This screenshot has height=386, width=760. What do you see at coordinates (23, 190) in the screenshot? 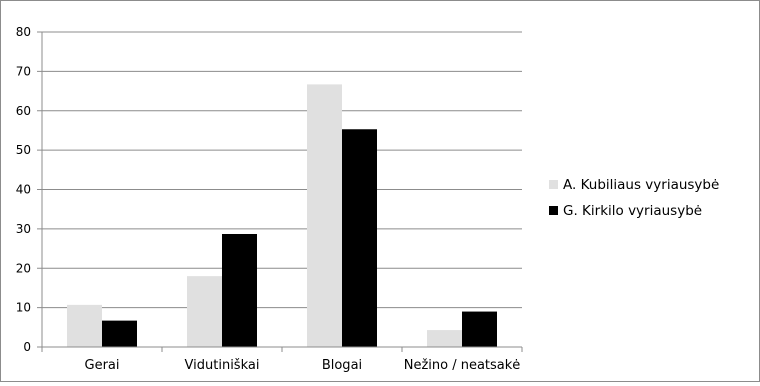
I see `y-tick-label: 40` at bounding box center [23, 190].